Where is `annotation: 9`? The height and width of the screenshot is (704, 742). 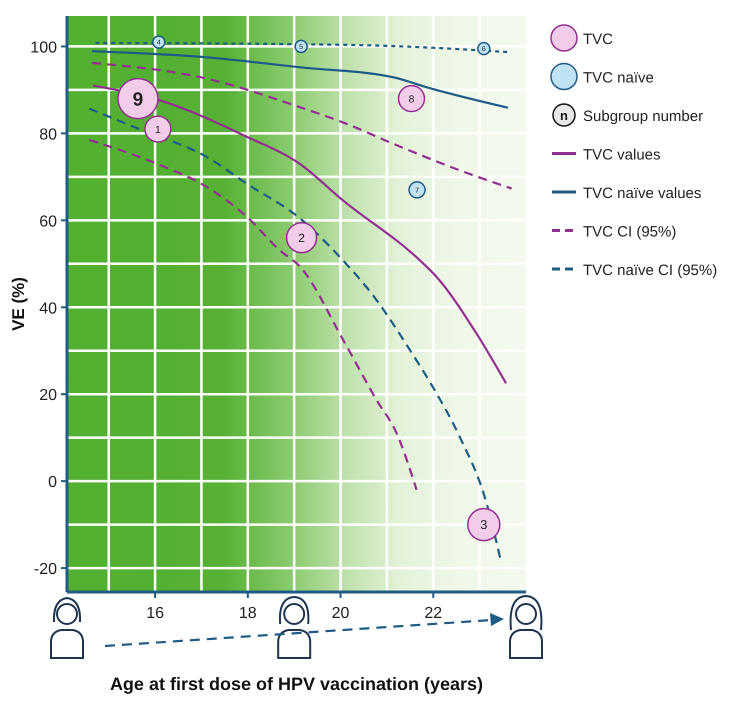
annotation: 9 is located at coordinates (138, 99).